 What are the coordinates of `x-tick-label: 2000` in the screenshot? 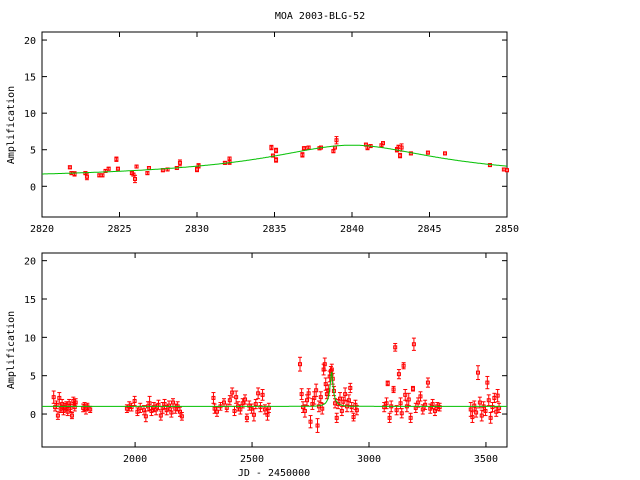 It's located at (135, 459).